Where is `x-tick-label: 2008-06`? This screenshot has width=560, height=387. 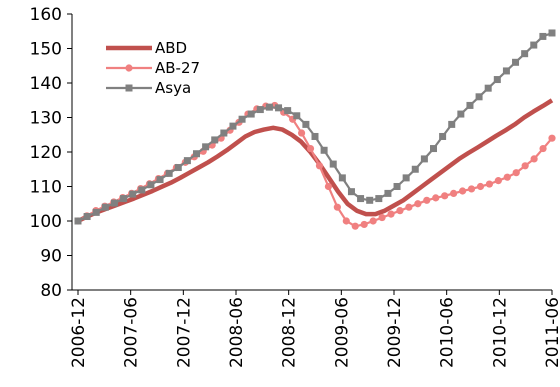
x-tick-label: 2008-06 is located at coordinates (237, 332).